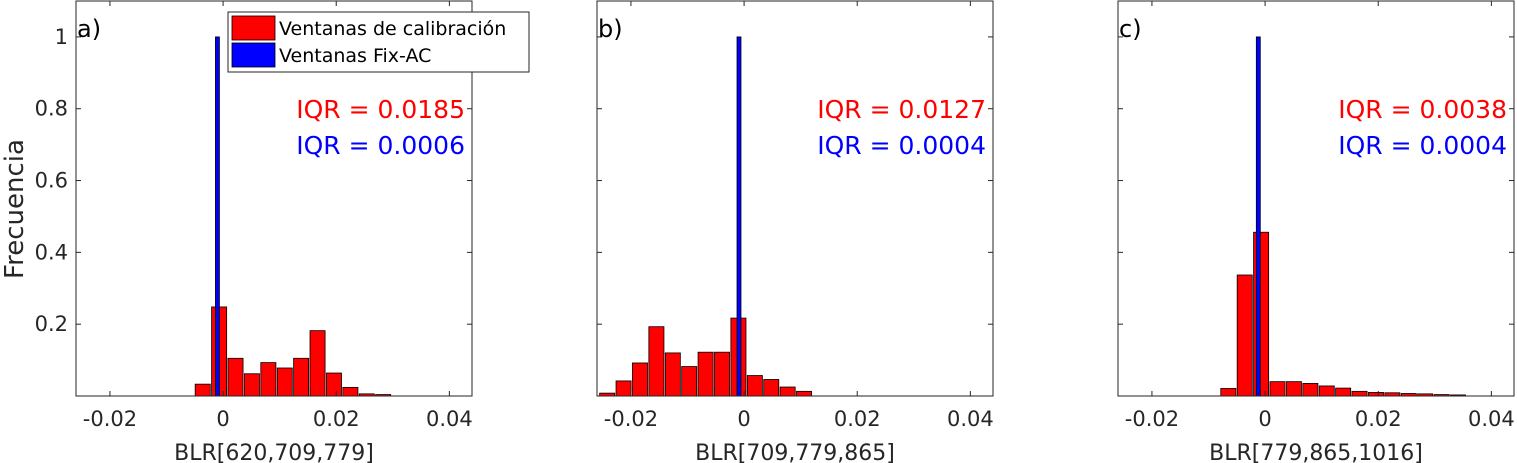 The width and height of the screenshot is (1517, 463). Describe the element at coordinates (61, 37) in the screenshot. I see `y-tick-label: 1` at that location.